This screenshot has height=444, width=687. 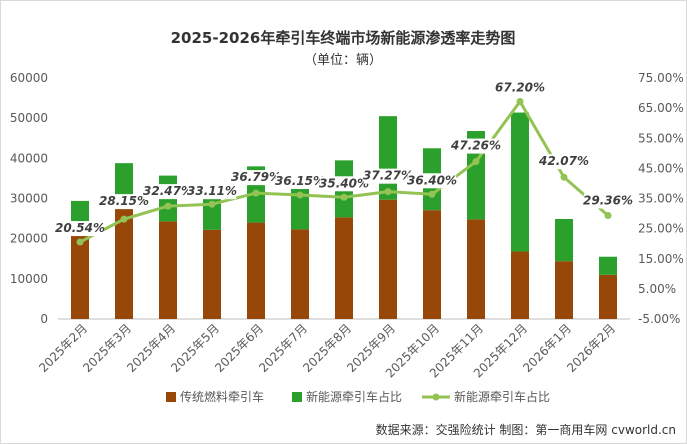 I want to click on y-right-tick-label: -5.00%, so click(x=659, y=319).